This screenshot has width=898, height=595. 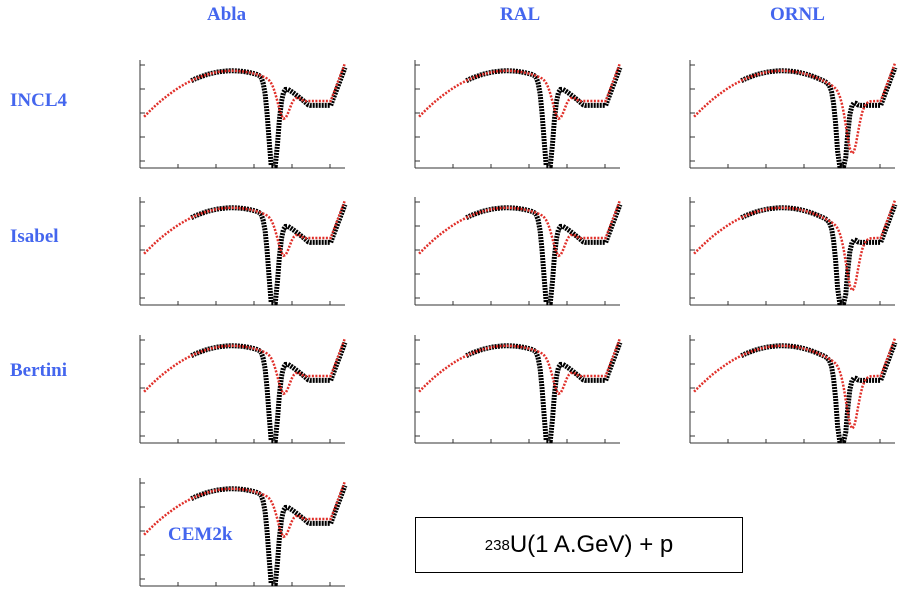 I want to click on column-header: Abla, so click(x=227, y=14).